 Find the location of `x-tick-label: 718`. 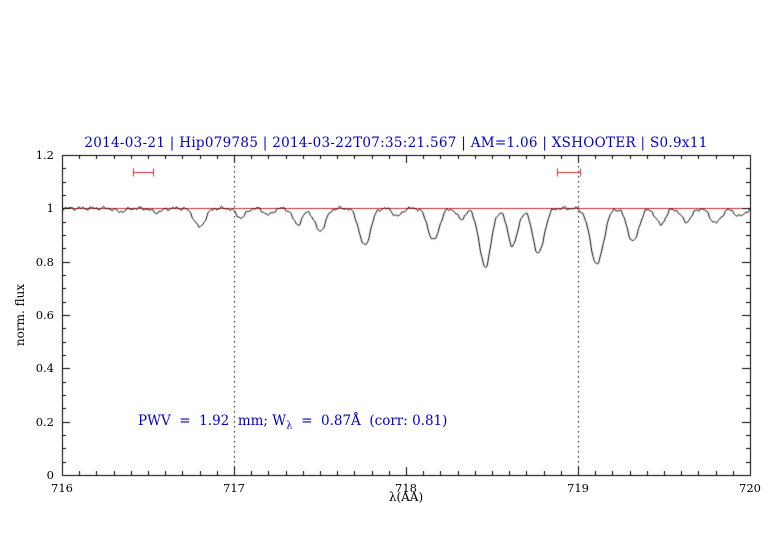

x-tick-label: 718 is located at coordinates (406, 488).